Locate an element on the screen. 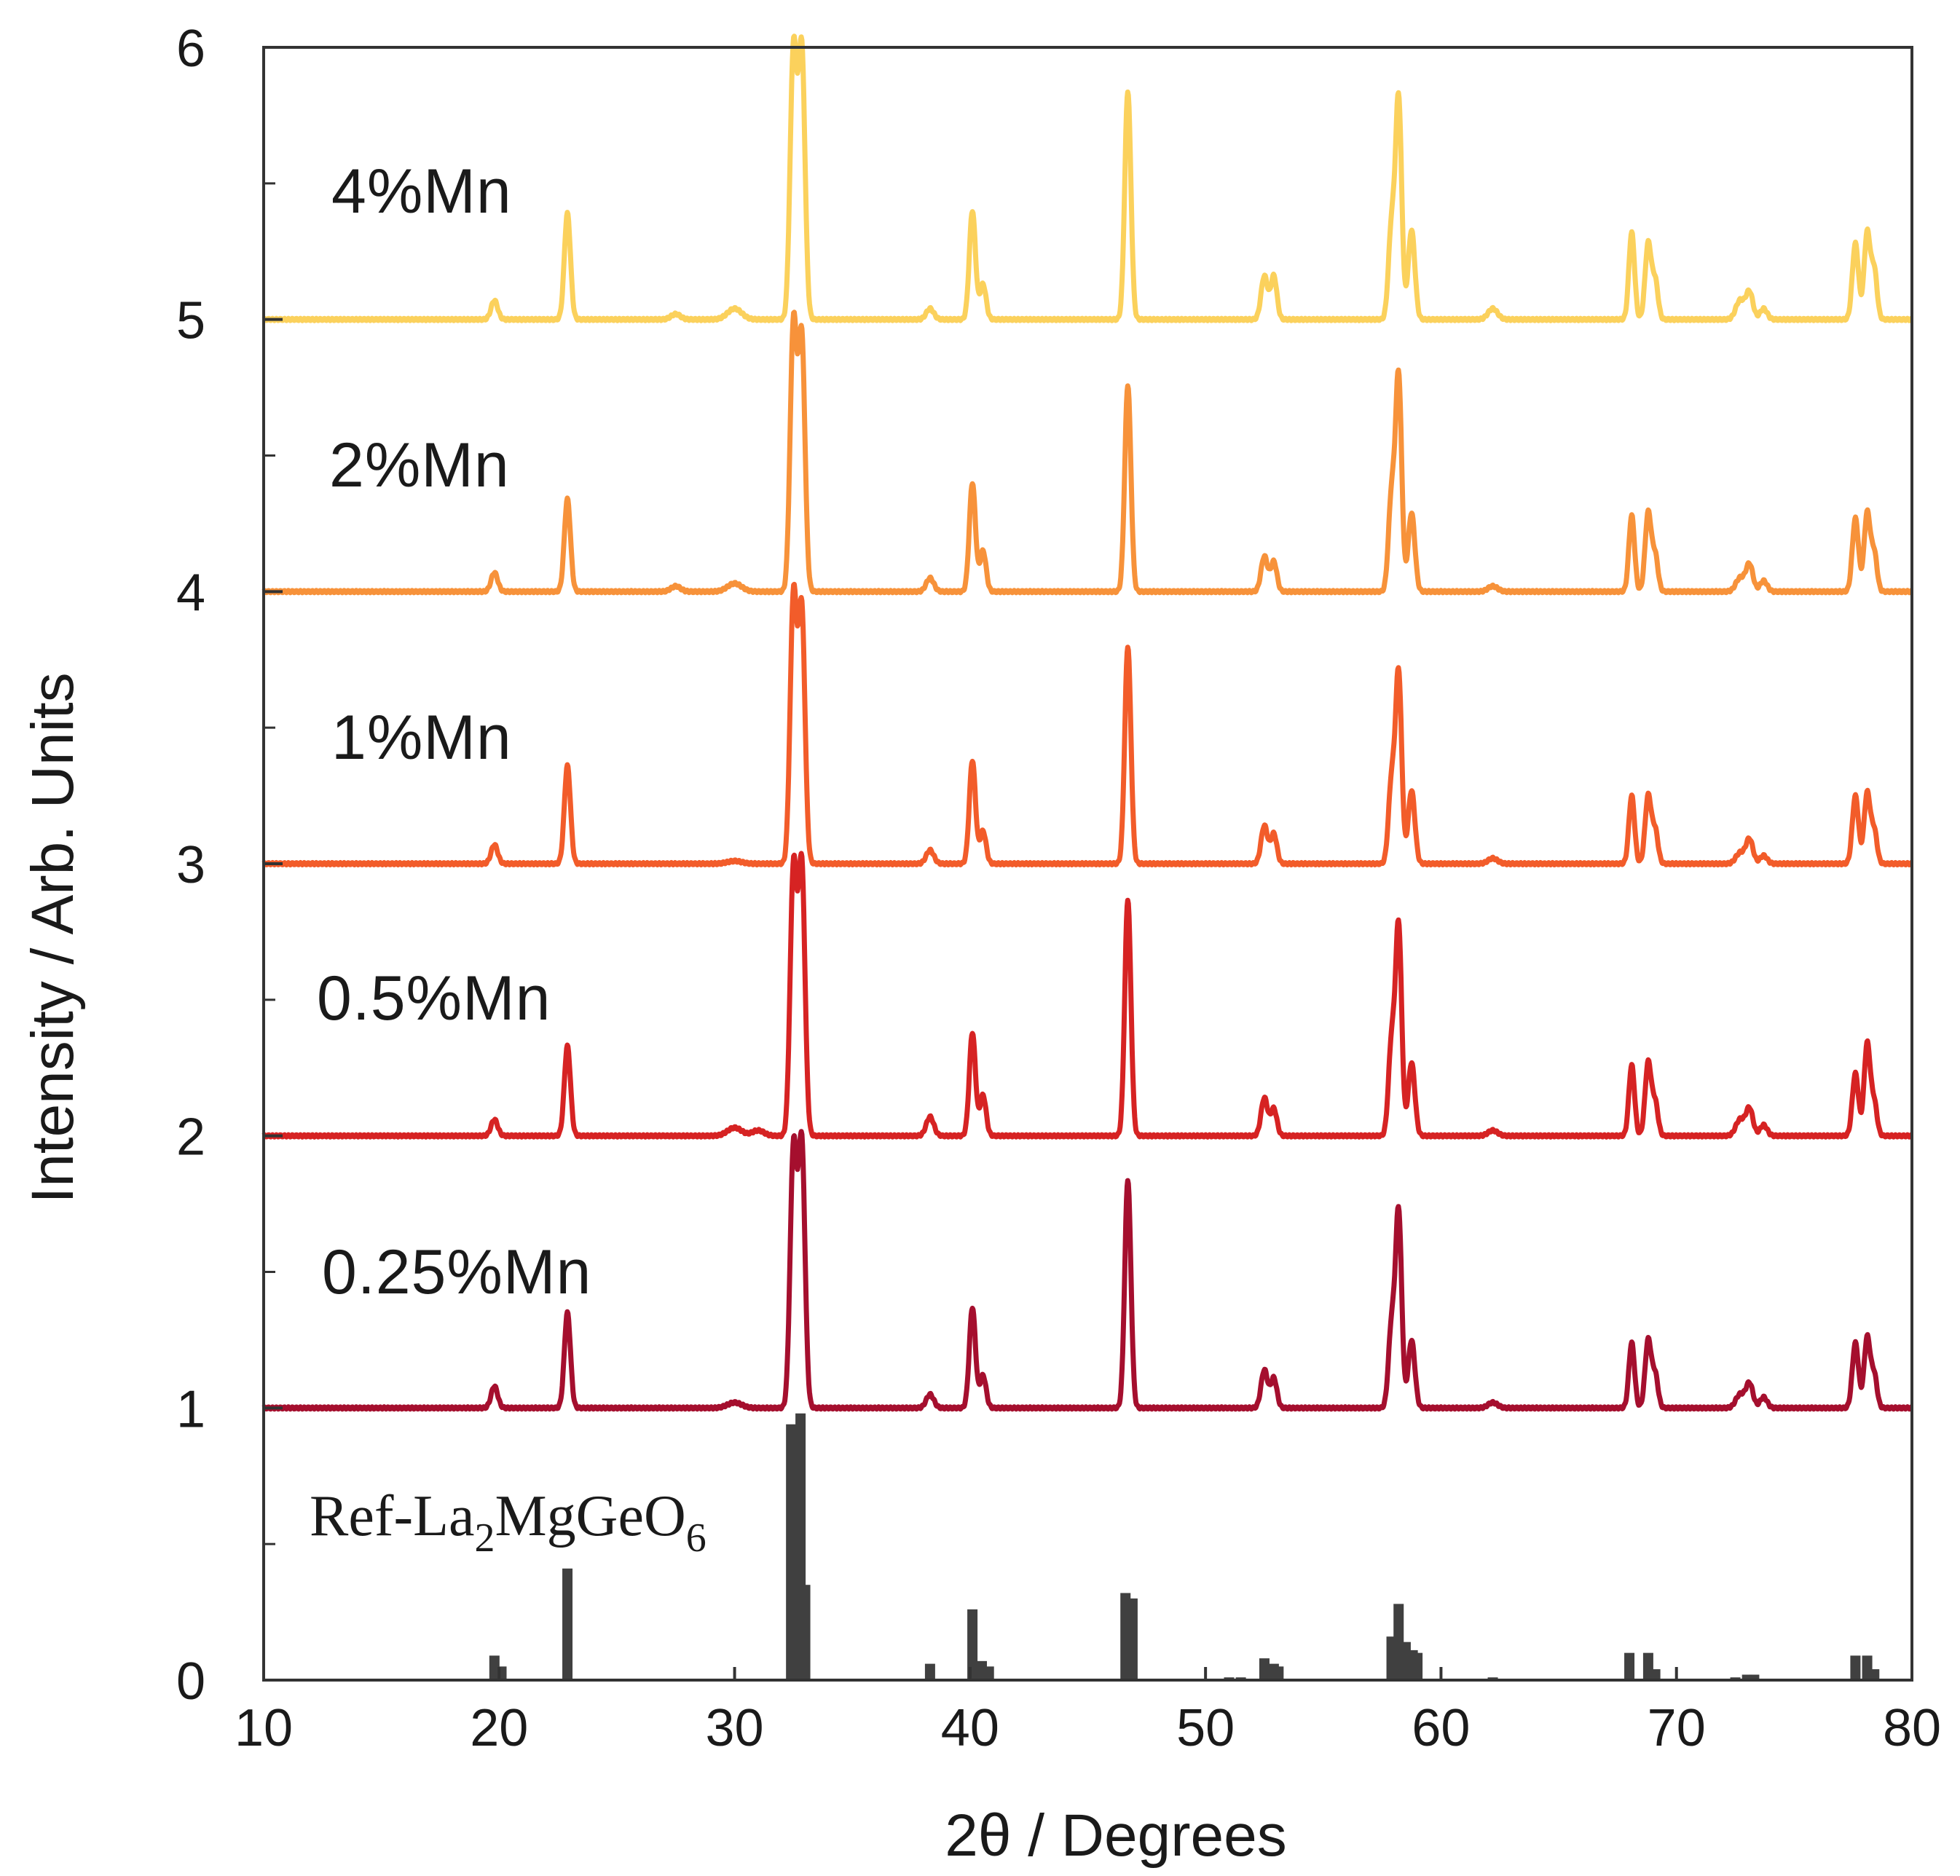 The height and width of the screenshot is (1876, 1960). x-tick-label: 70 is located at coordinates (1677, 1728).